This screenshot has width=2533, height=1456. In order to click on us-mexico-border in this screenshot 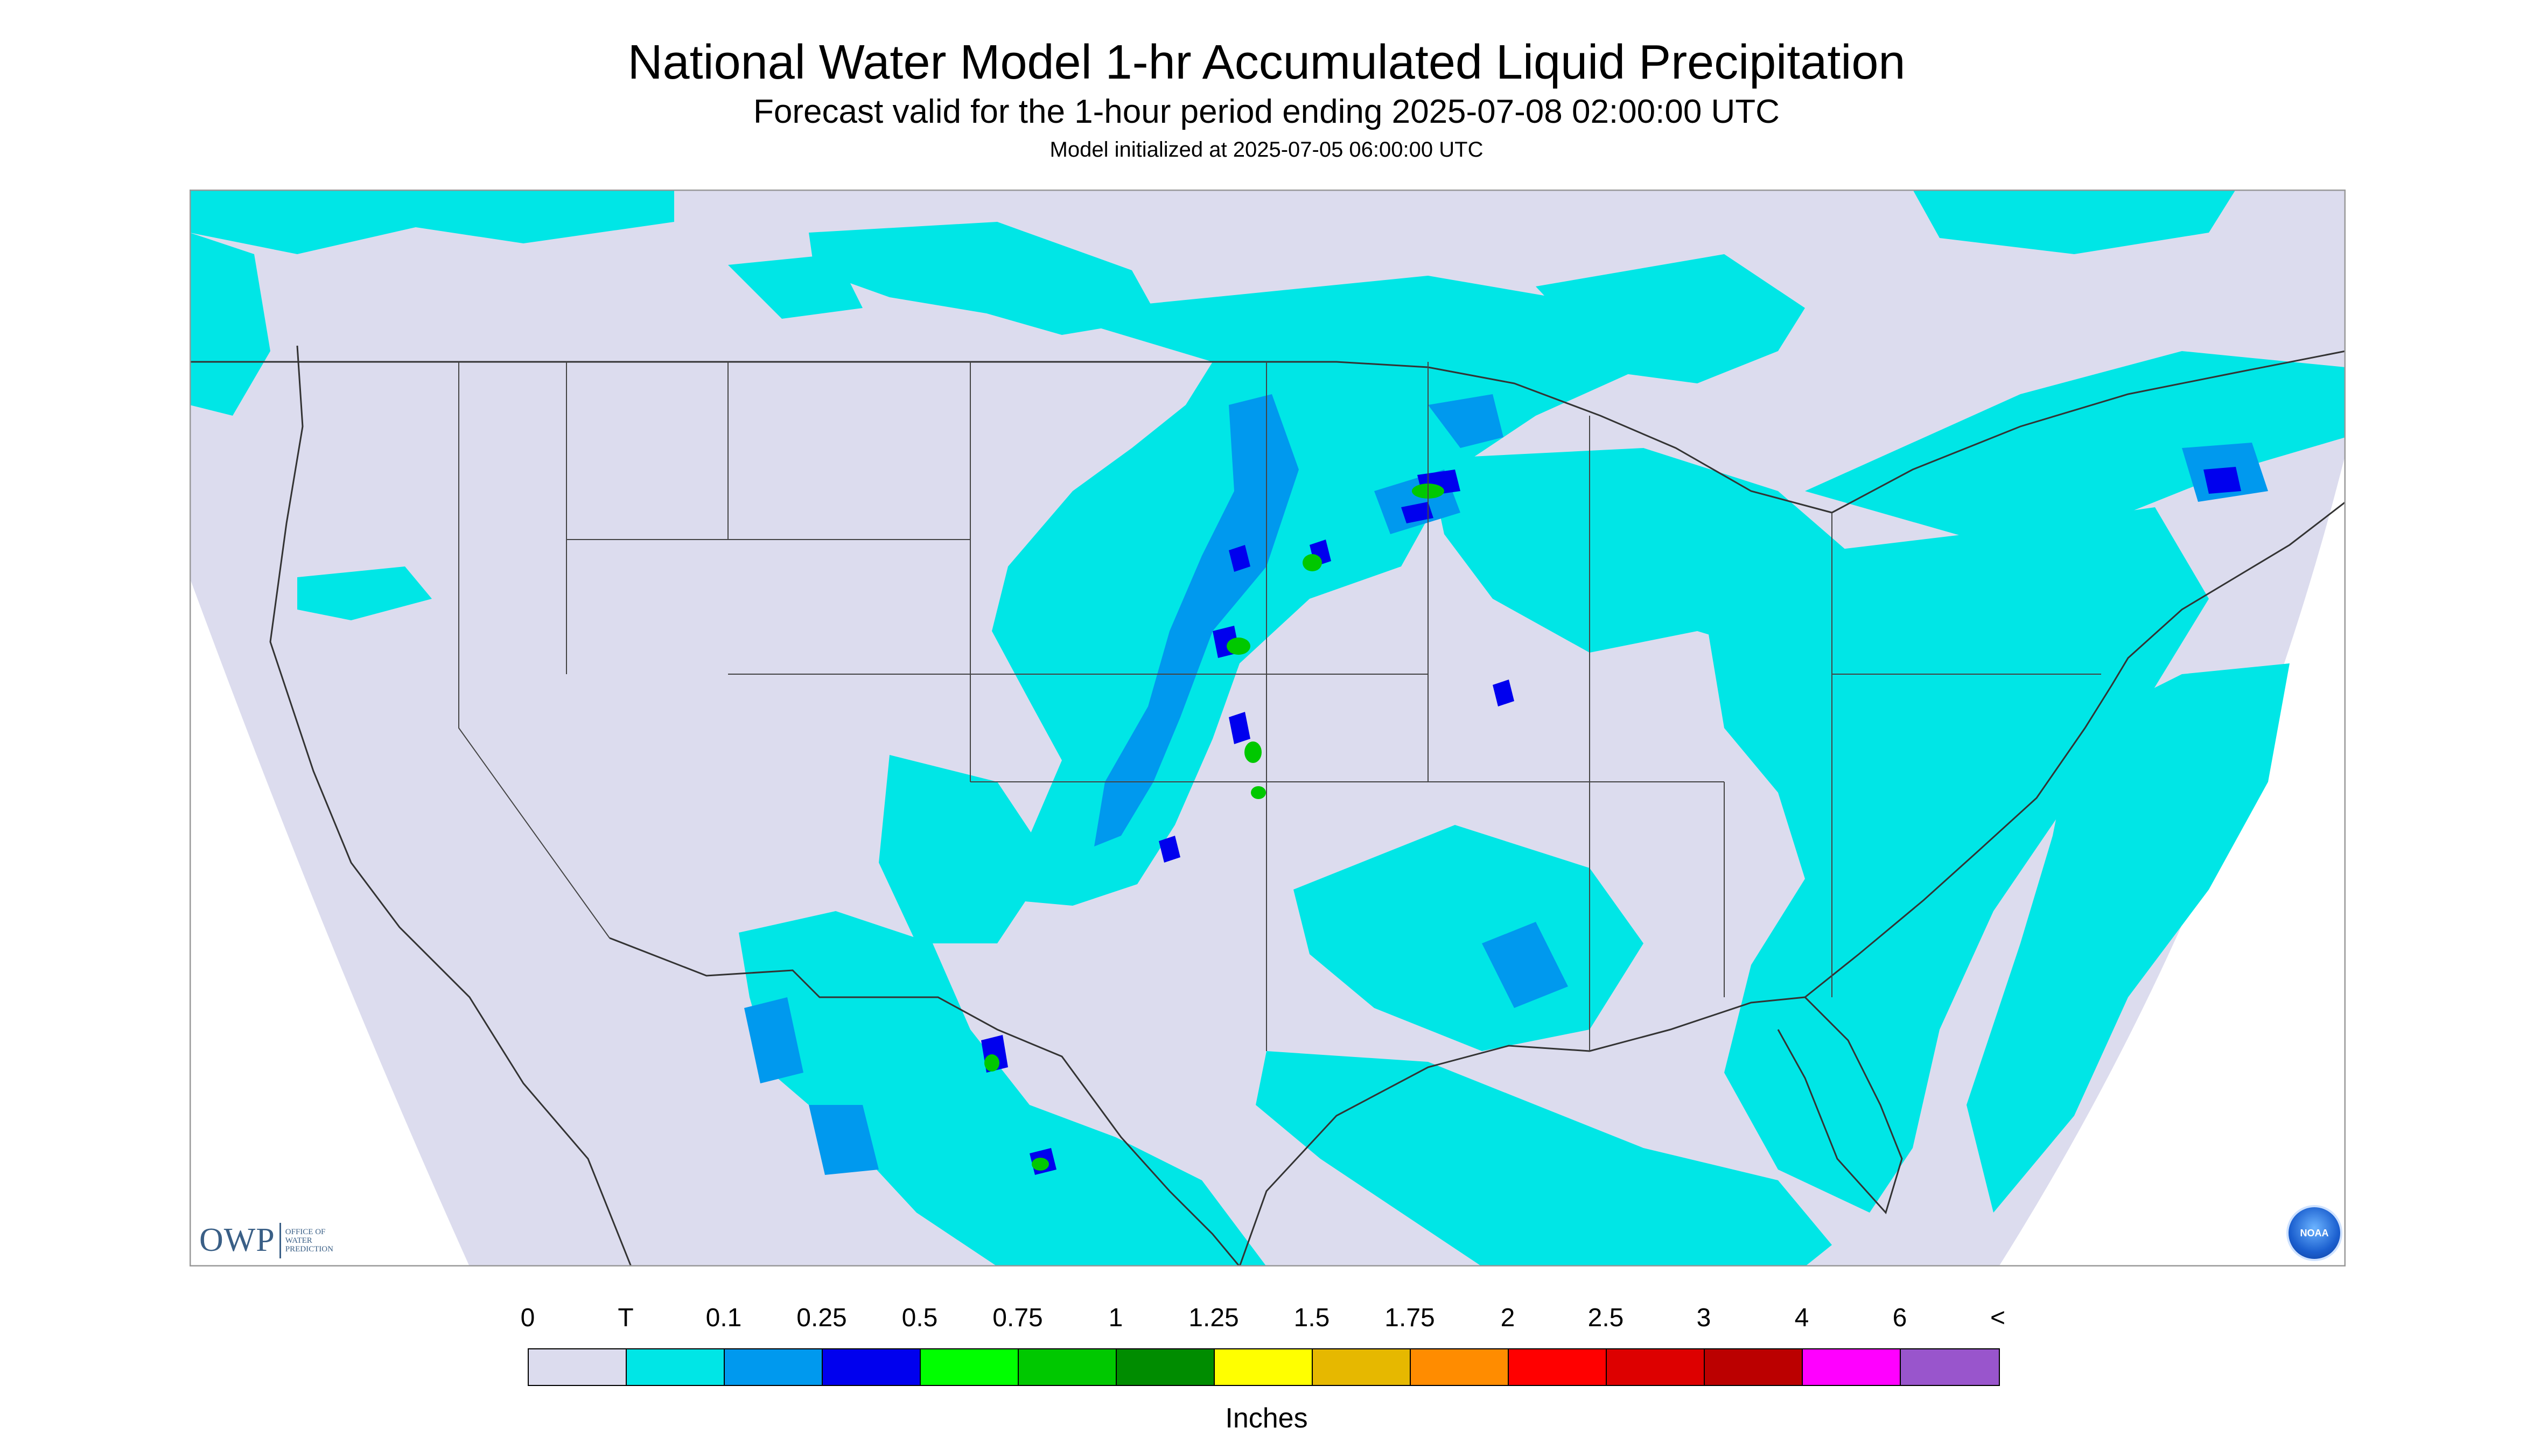, I will do `click(925, 1101)`.